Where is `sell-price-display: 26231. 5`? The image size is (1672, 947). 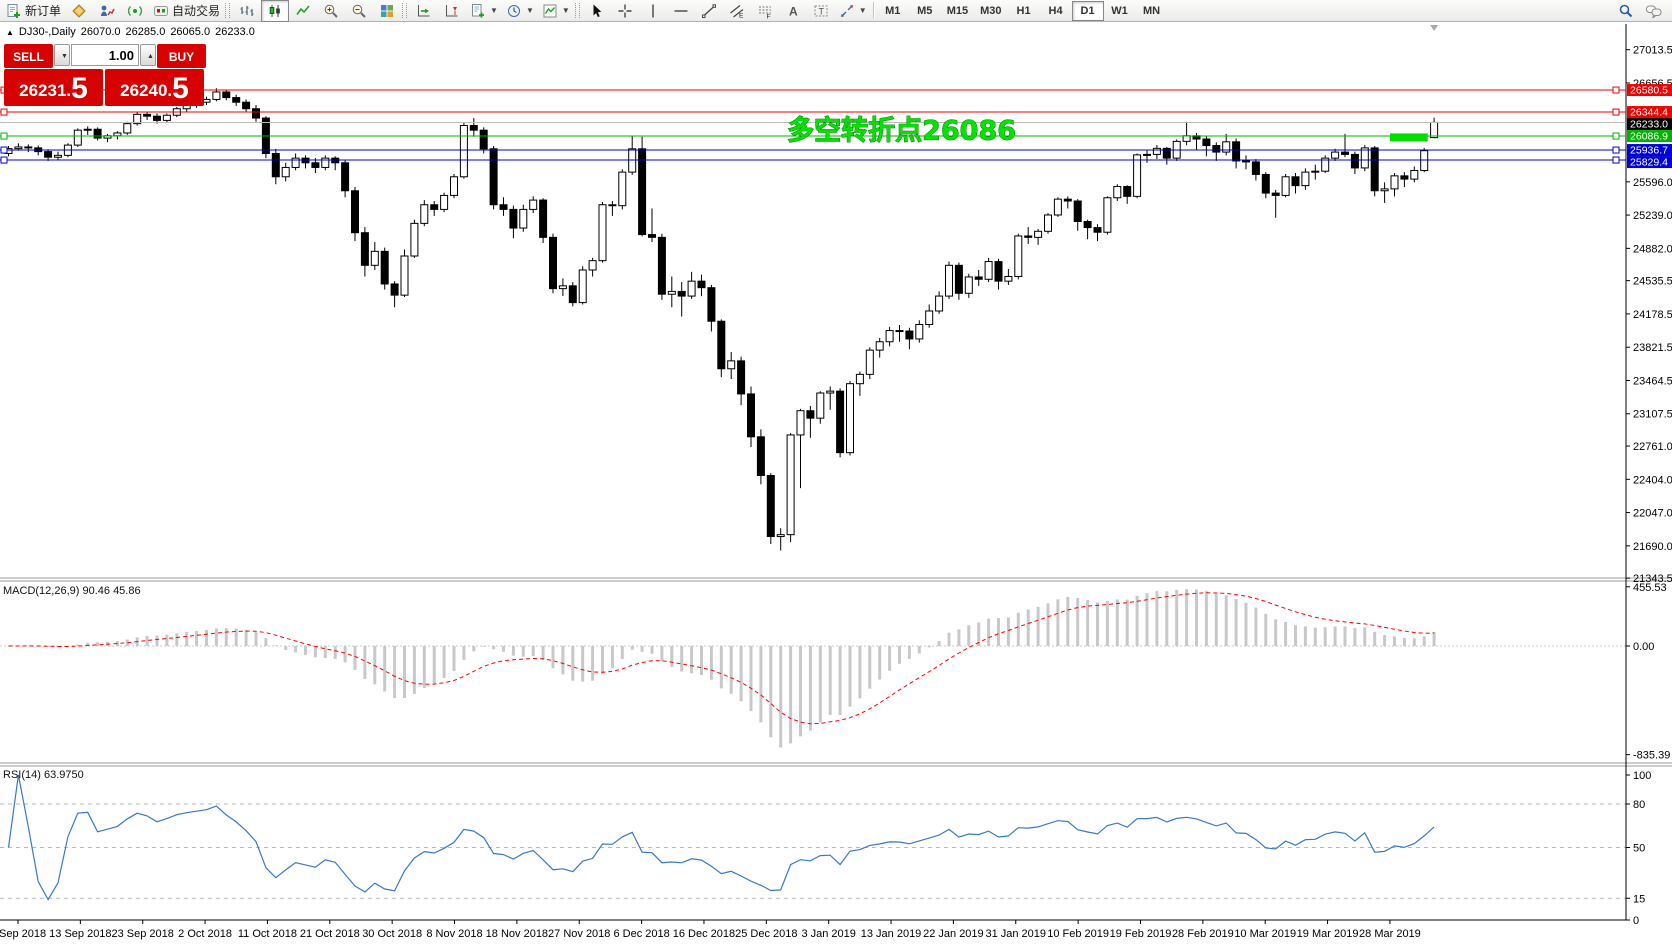
sell-price-display: 26231. 5 is located at coordinates (53, 87).